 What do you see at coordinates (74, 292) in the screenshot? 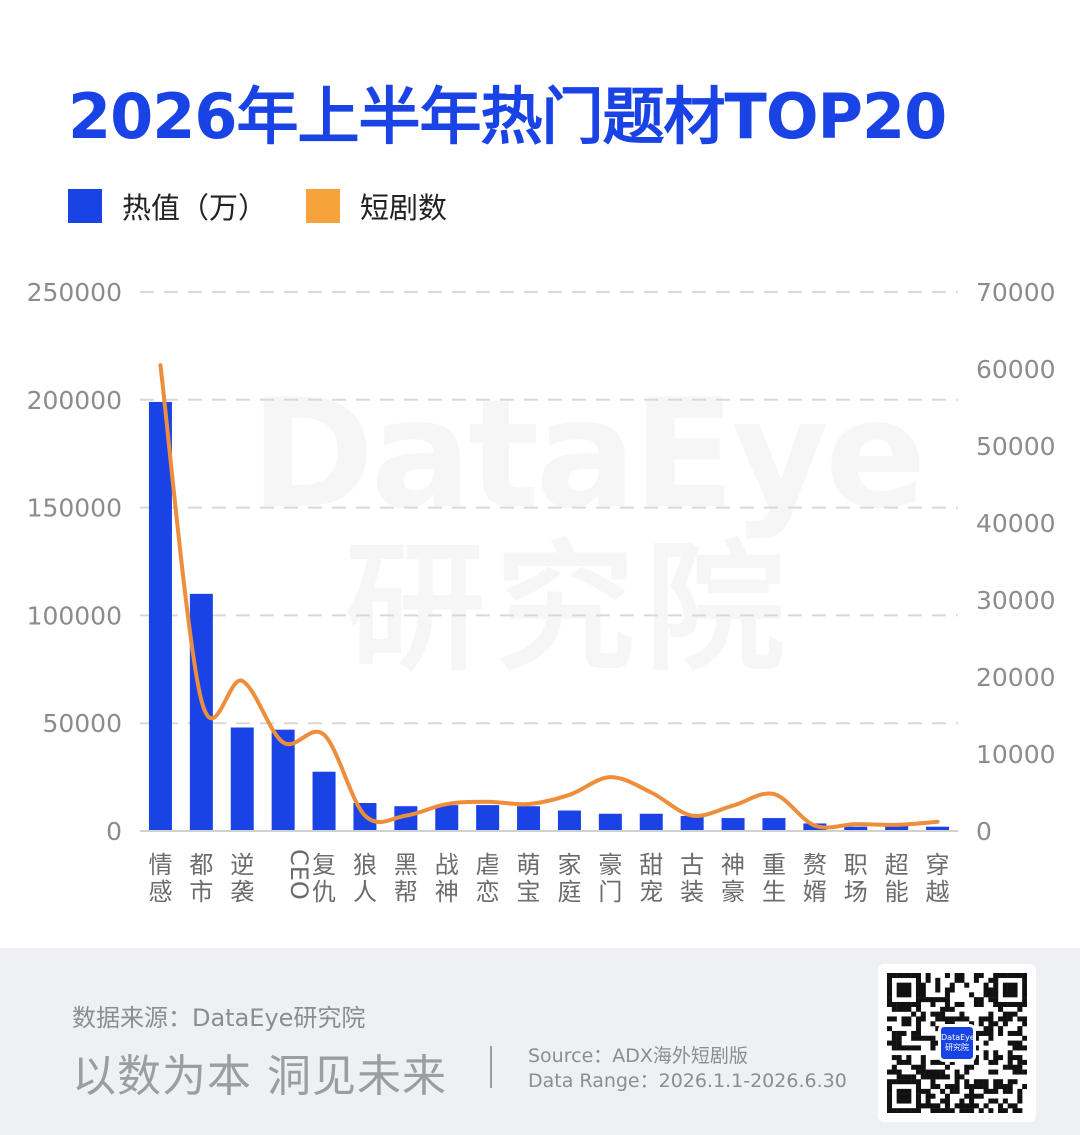
I see `y-left-tick-label: 250000` at bounding box center [74, 292].